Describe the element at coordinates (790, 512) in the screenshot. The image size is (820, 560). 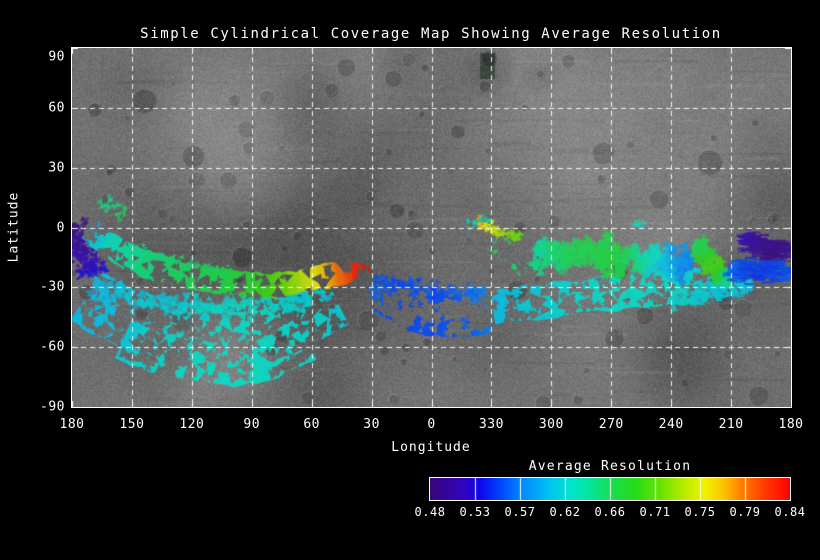
I see `colorbar-tick-label: 0.84` at that location.